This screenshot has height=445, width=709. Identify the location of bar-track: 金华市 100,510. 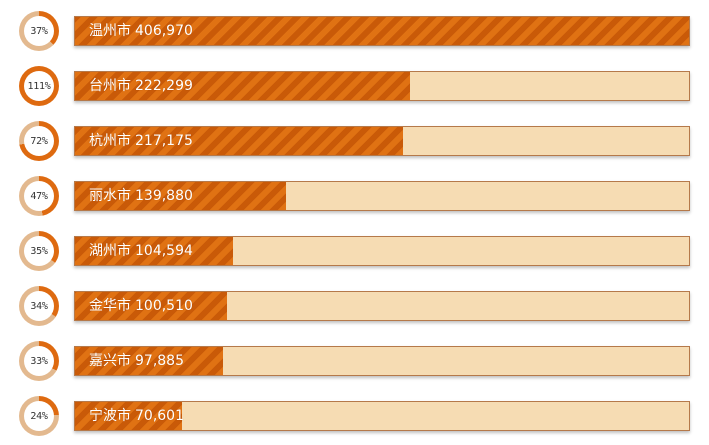
(382, 306).